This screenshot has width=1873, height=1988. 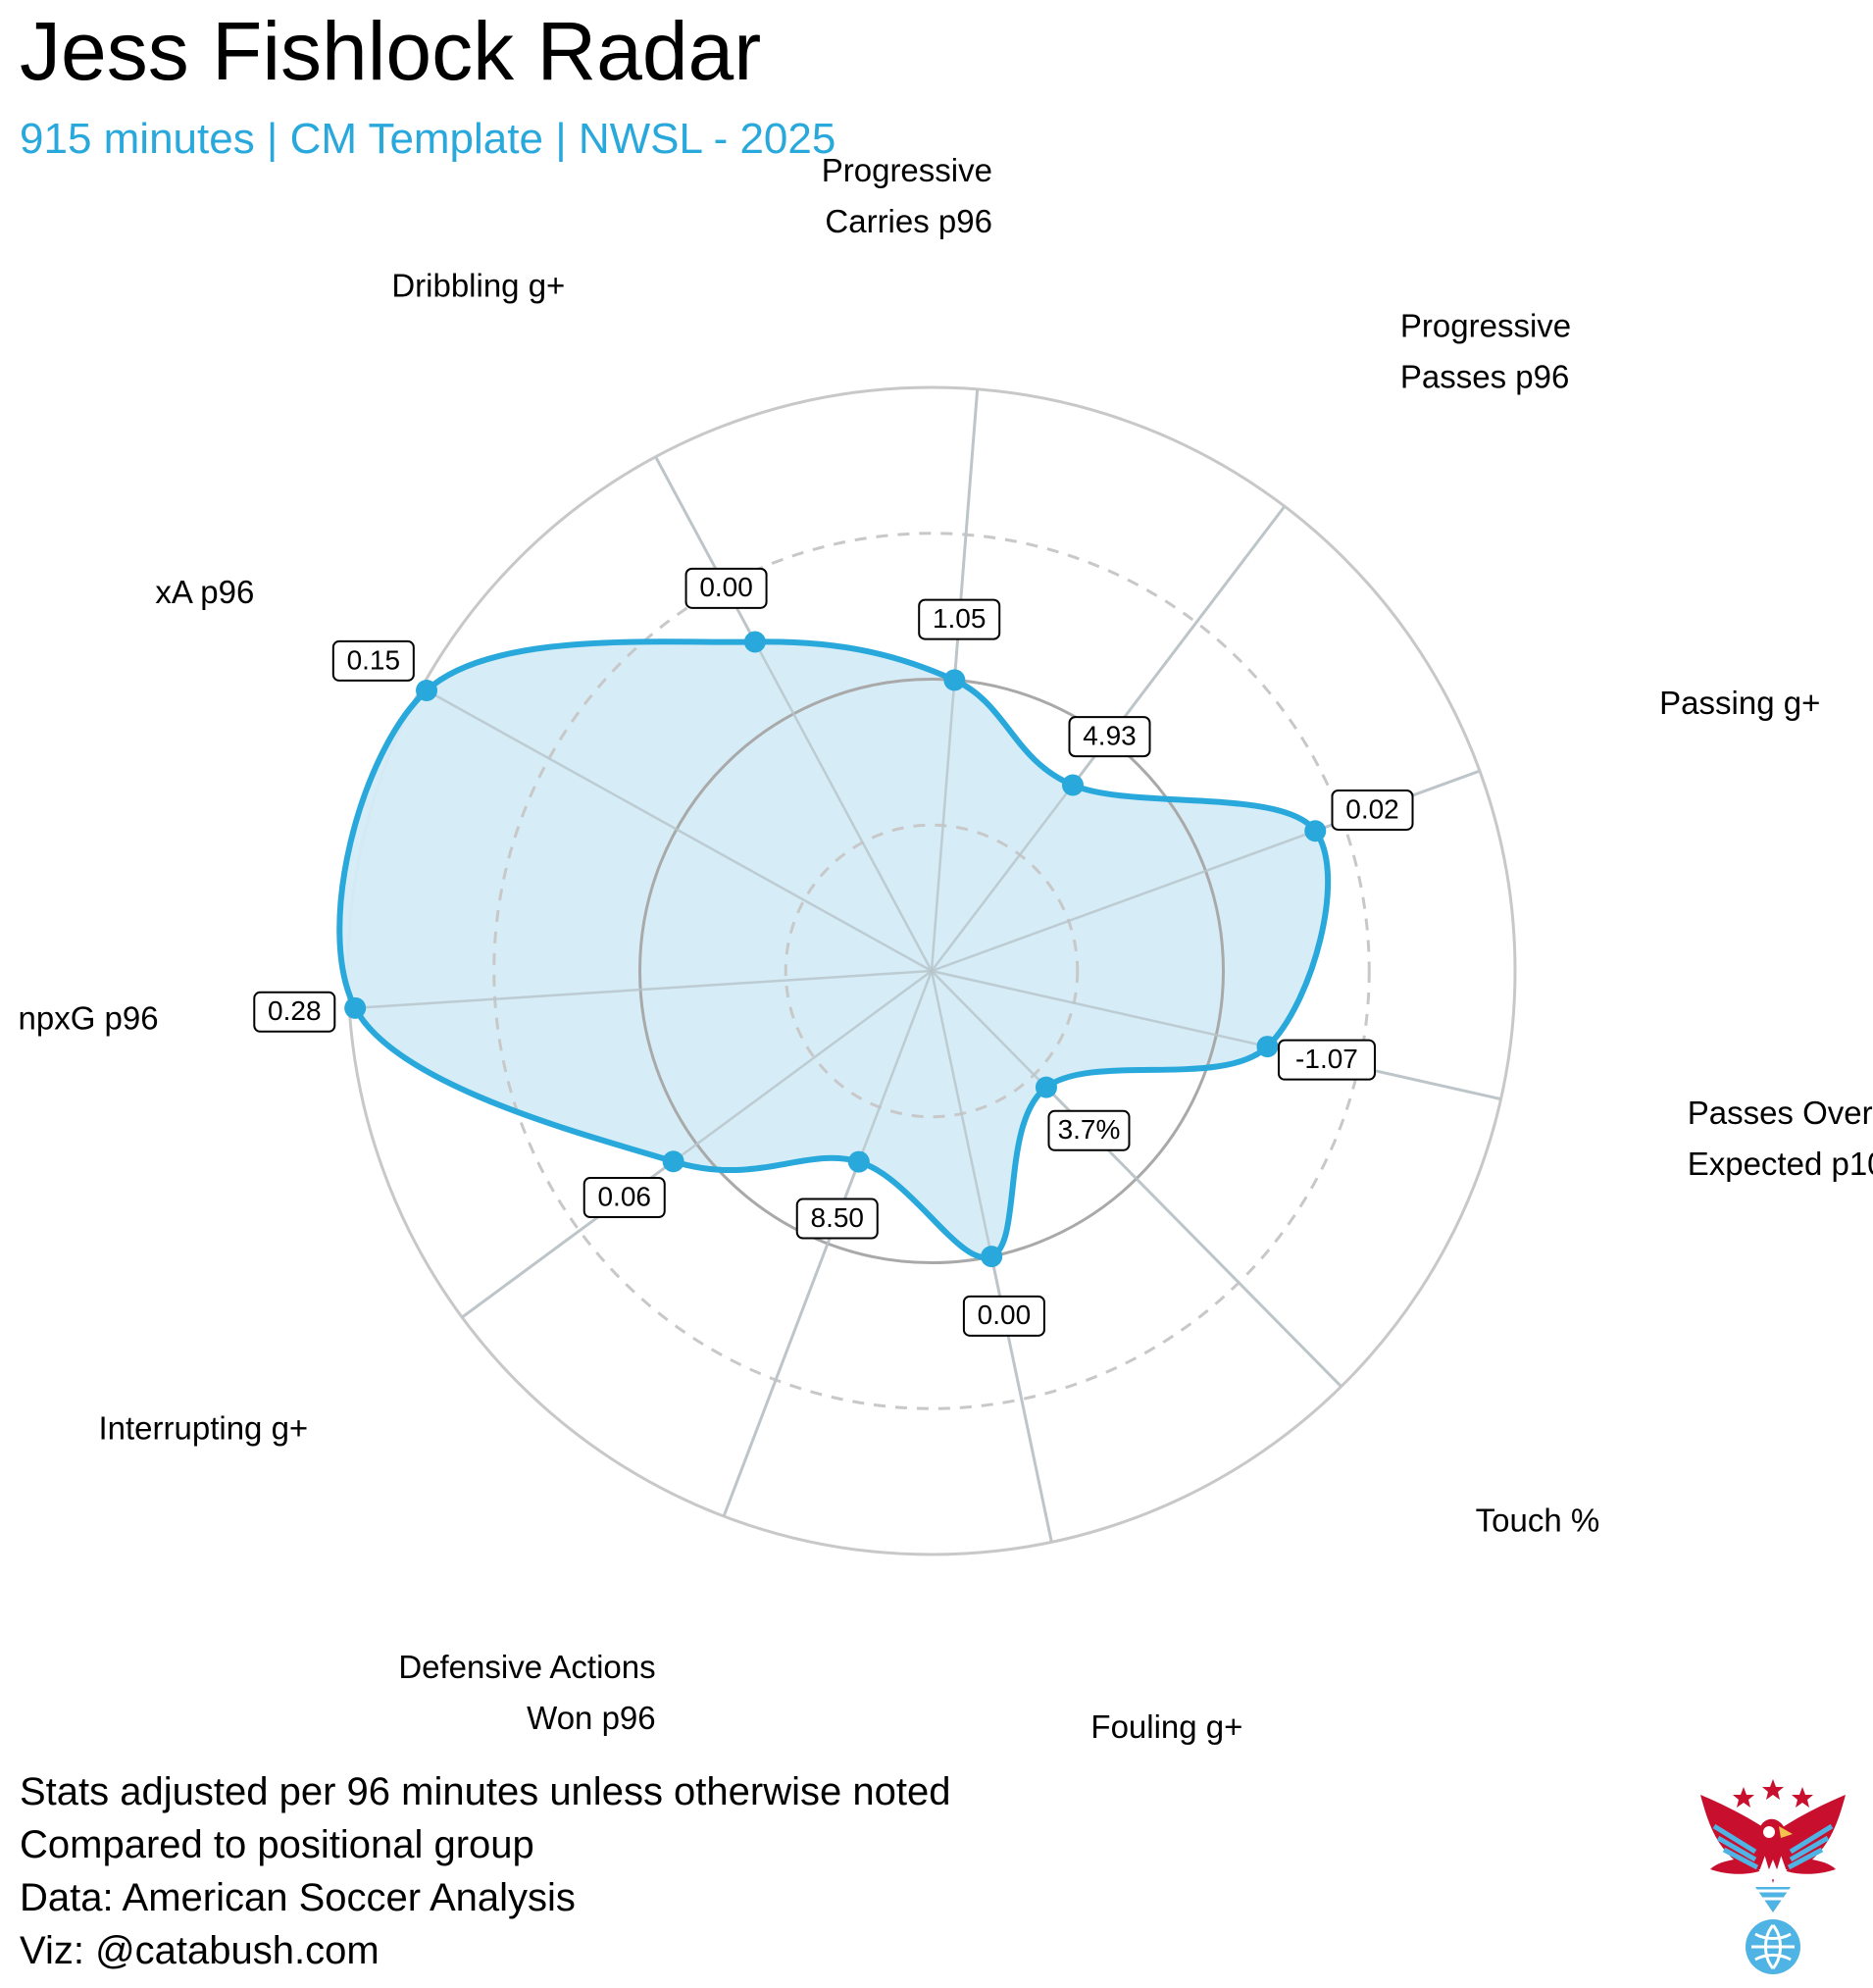 I want to click on value-label: 3.7%, so click(x=1089, y=1129).